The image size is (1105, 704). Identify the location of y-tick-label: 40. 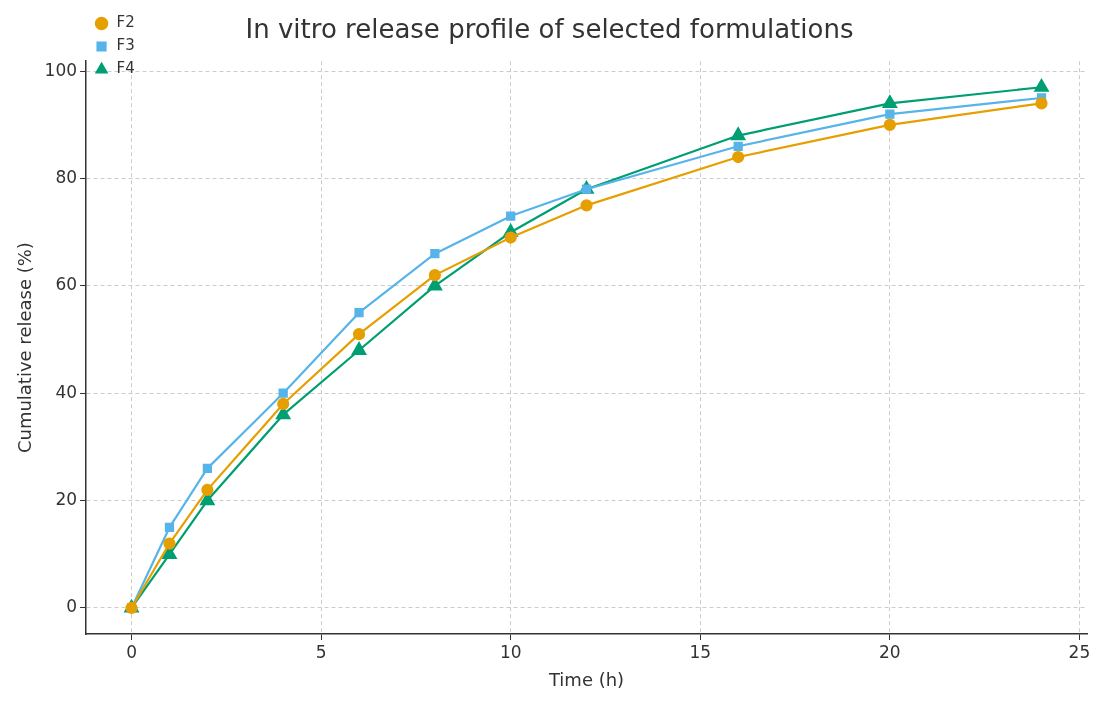
(66, 391).